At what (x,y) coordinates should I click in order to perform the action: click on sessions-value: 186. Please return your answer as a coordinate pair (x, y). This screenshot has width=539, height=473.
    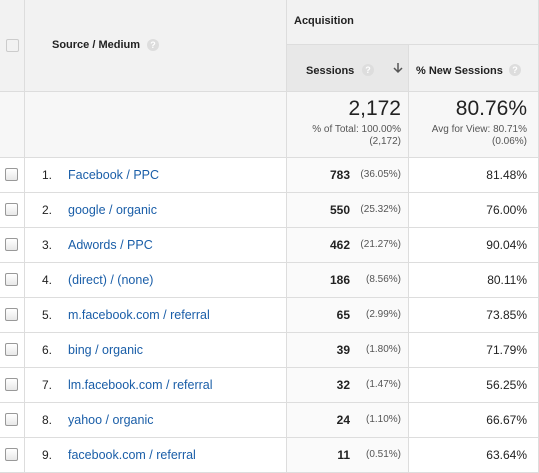
    Looking at the image, I should click on (339, 280).